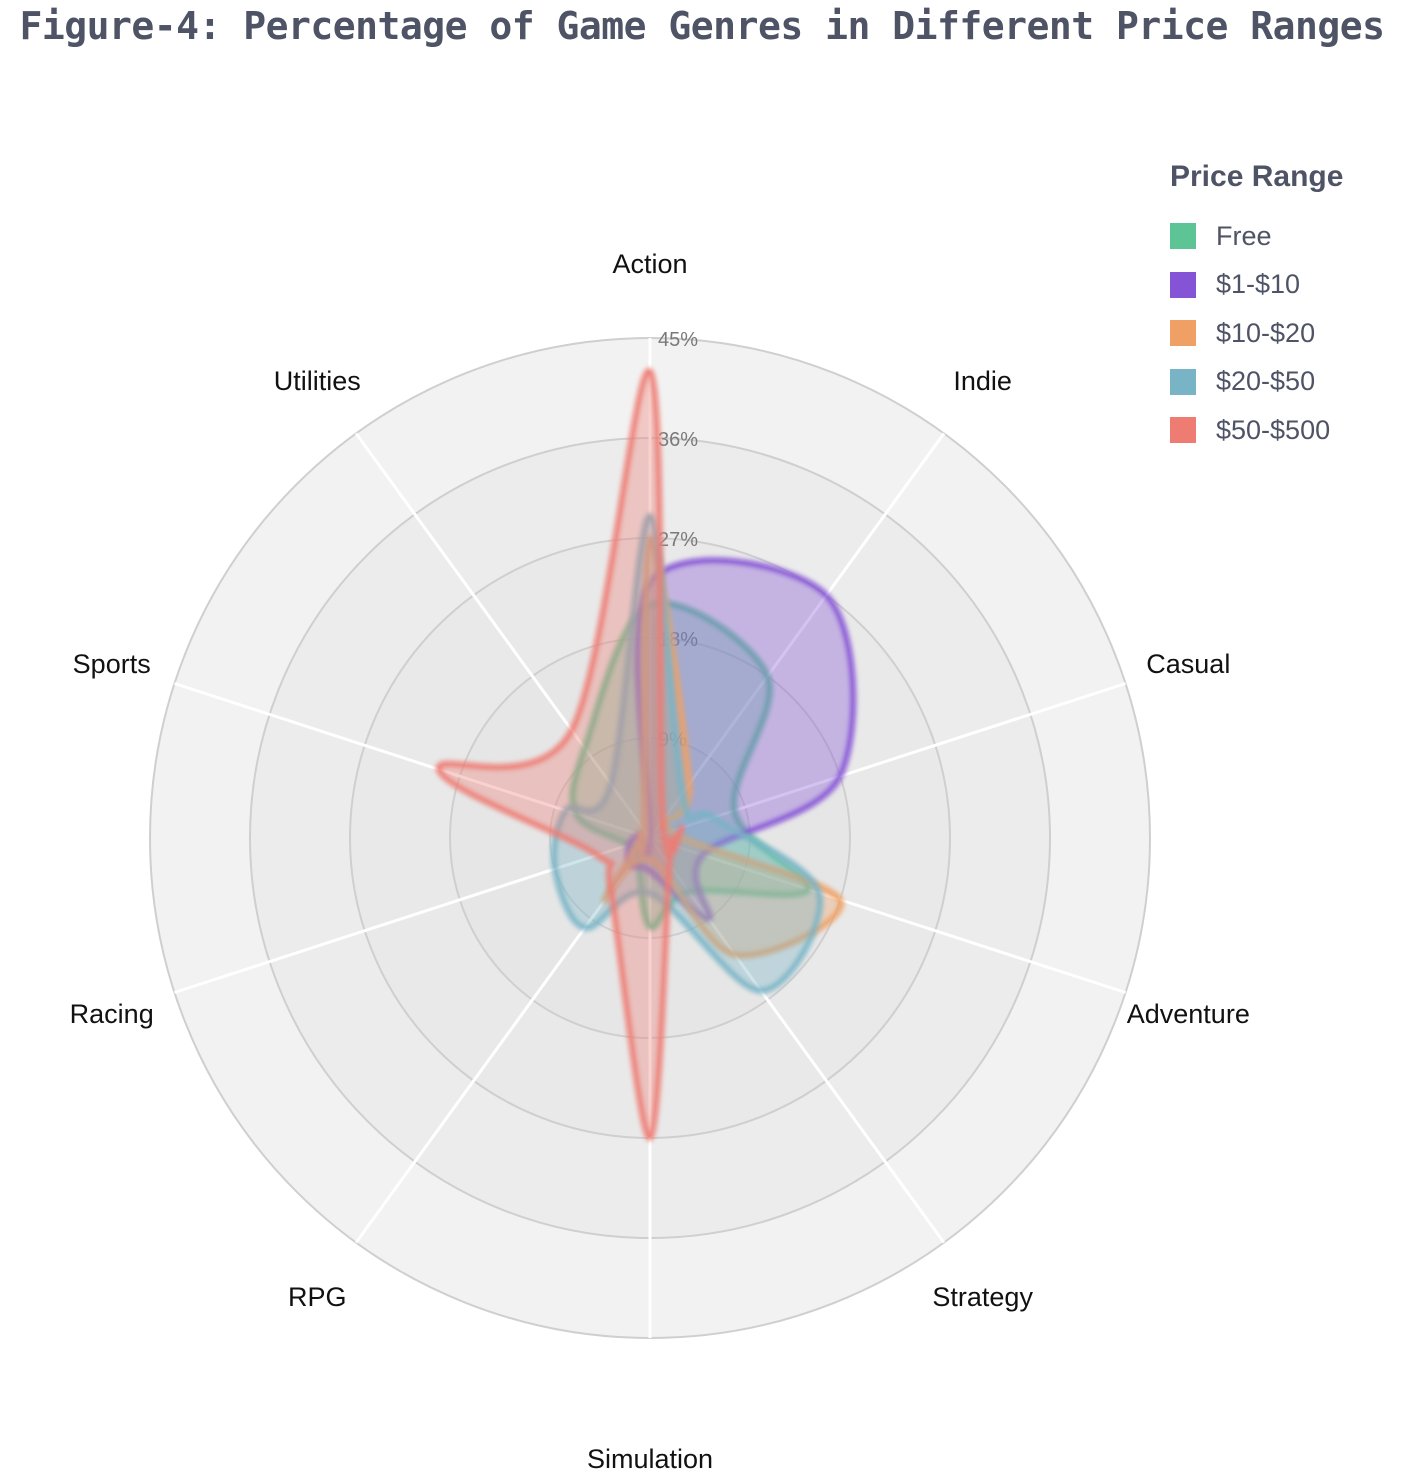 The image size is (1404, 1480). I want to click on legend-label-1-10: $1-$10, so click(1258, 284).